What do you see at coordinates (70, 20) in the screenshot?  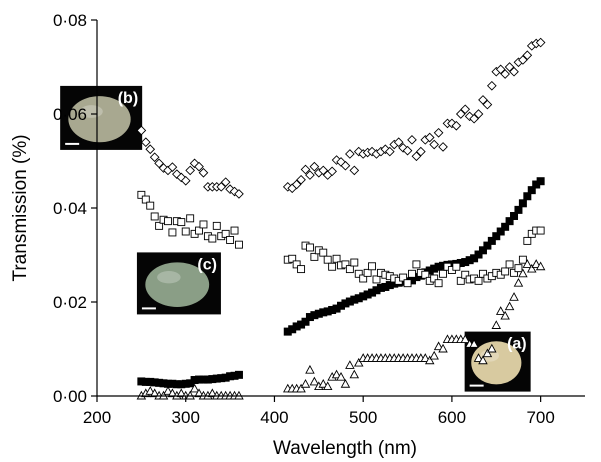 I see `y-tick-label: 0·08` at bounding box center [70, 20].